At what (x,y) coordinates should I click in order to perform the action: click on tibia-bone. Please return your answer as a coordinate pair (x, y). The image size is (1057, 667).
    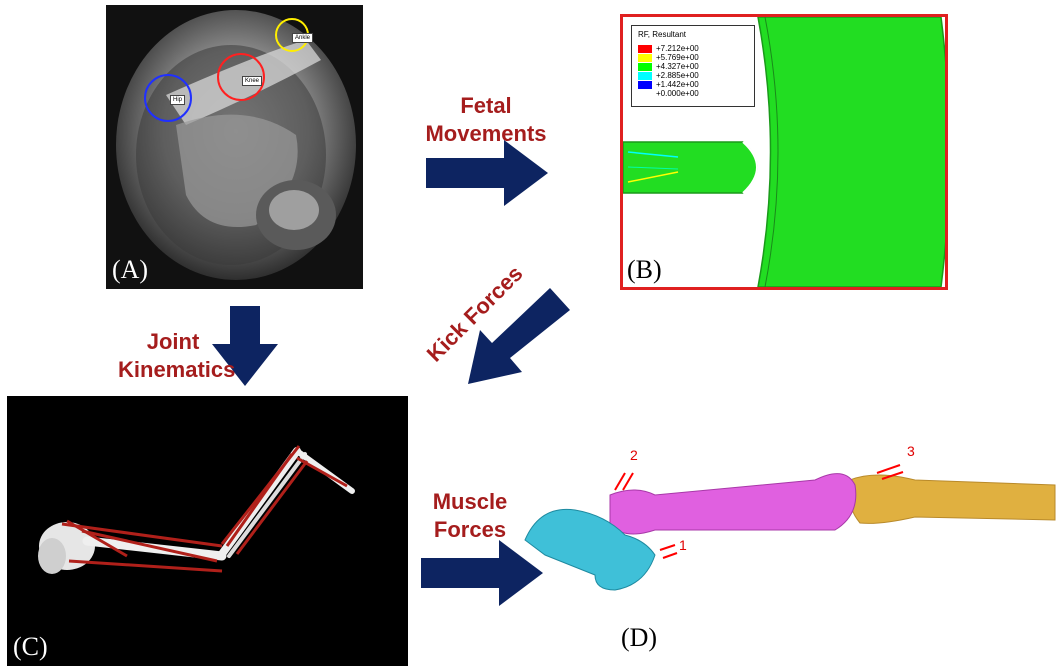
    Looking at the image, I should click on (952, 499).